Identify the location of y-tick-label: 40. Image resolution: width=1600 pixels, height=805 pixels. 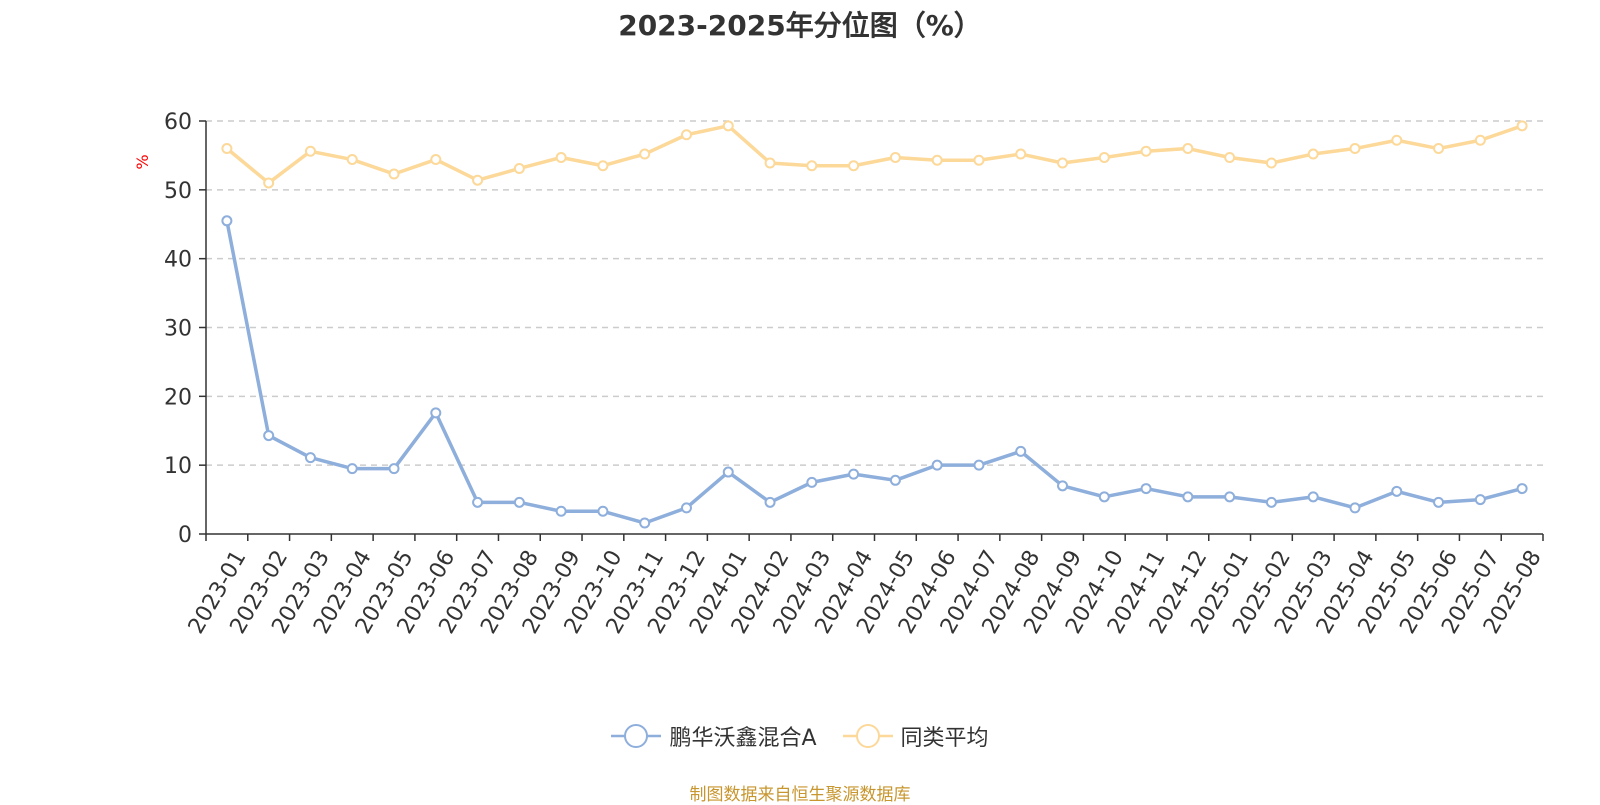
(178, 260).